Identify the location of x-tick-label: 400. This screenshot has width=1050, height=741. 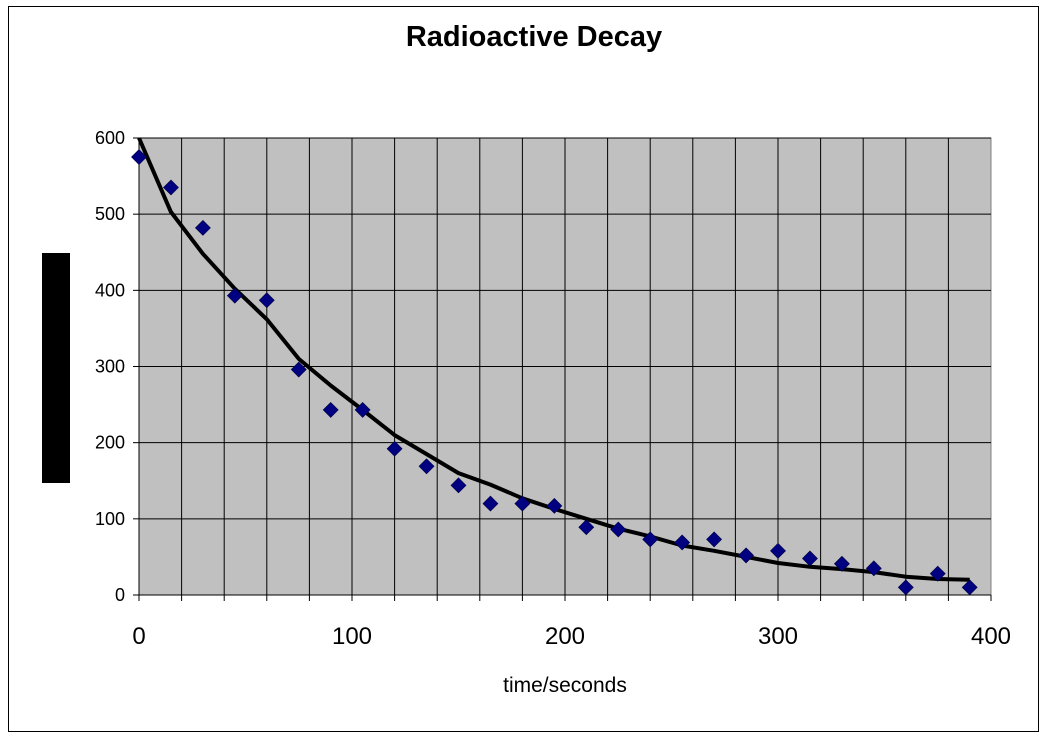
(991, 636).